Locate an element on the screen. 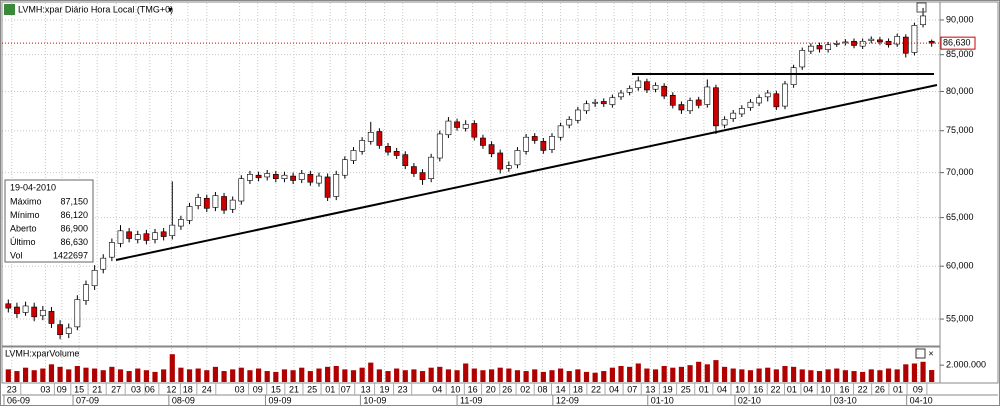 This screenshot has width=1000, height=406. x-tick-label: 22 is located at coordinates (775, 389).